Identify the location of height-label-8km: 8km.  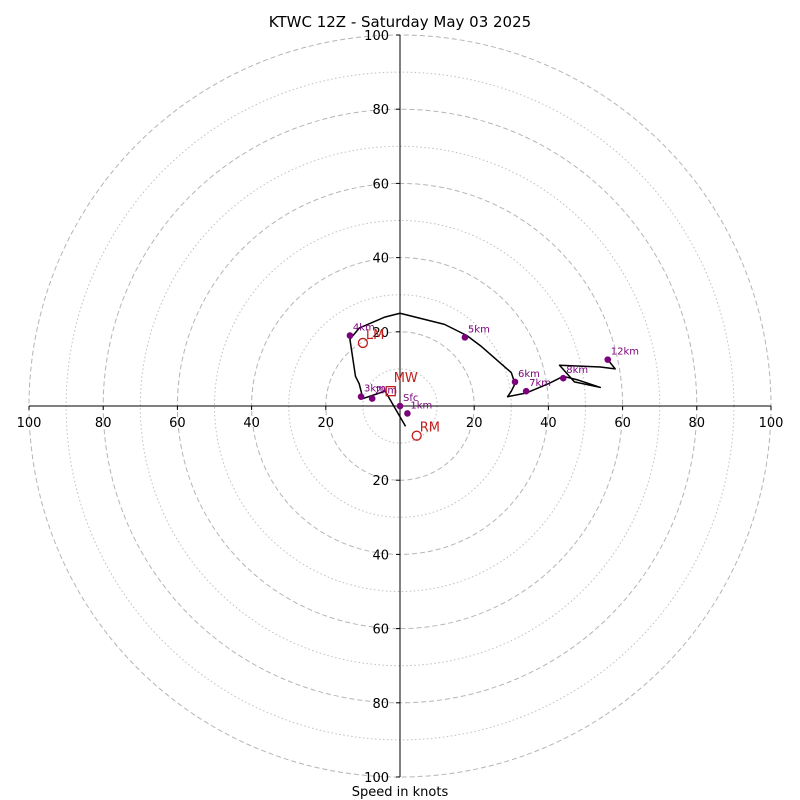
(577, 370).